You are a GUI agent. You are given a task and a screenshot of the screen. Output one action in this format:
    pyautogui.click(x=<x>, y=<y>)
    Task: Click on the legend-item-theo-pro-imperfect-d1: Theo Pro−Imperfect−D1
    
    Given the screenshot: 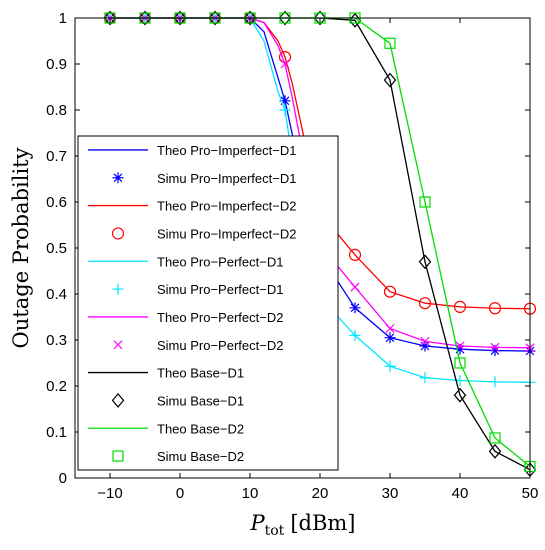 What is the action you would take?
    pyautogui.click(x=192, y=150)
    